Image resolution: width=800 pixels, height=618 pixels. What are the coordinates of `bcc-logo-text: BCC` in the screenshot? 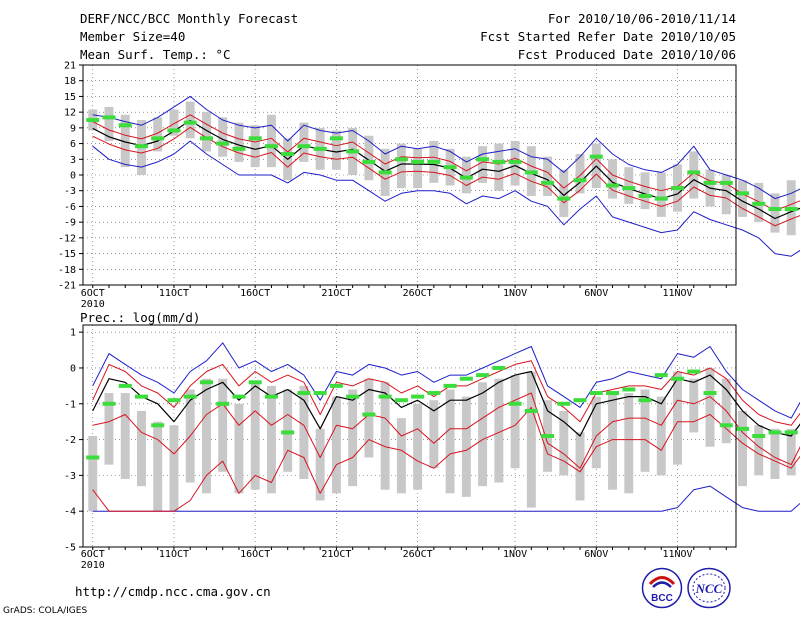 It's located at (662, 598).